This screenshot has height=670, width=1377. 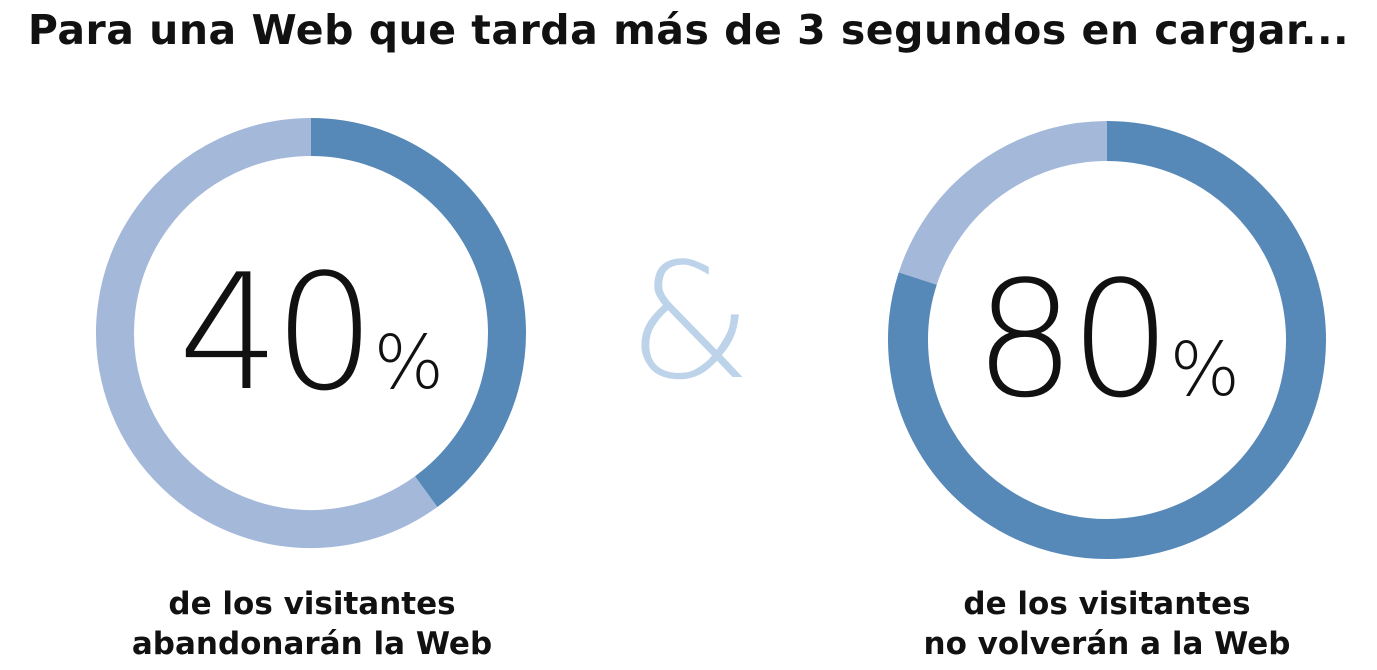 What do you see at coordinates (1003, 203) in the screenshot?
I see `donut-remaining-segment` at bounding box center [1003, 203].